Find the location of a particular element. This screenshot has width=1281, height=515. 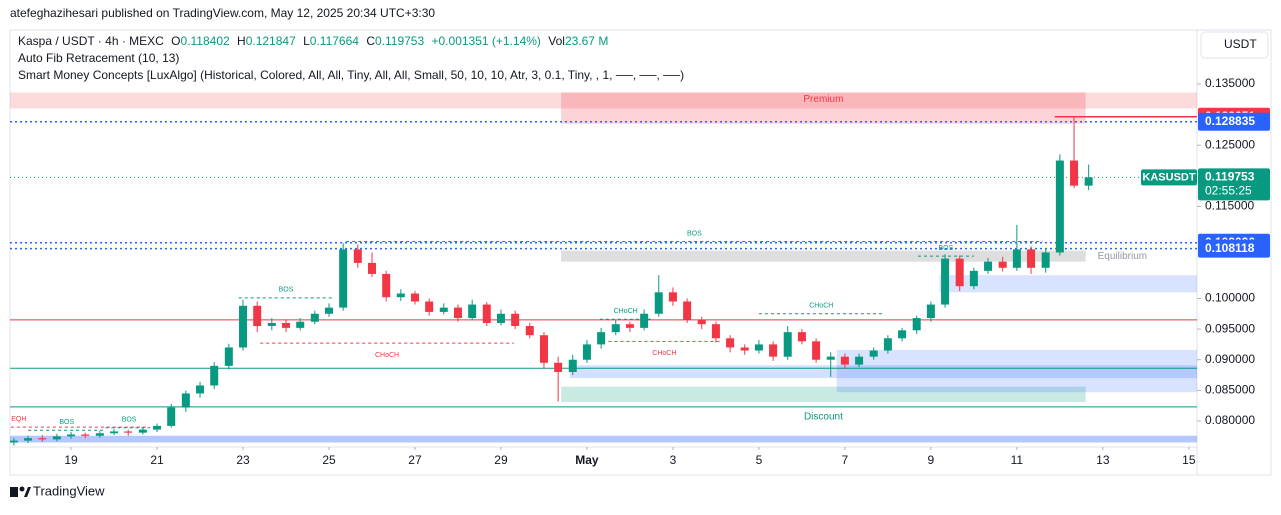

x-tick-label: 19 is located at coordinates (71, 460).